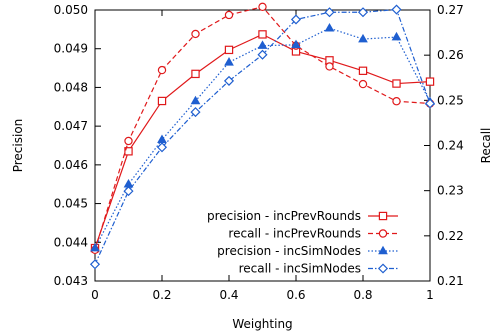 The width and height of the screenshot is (500, 336). Describe the element at coordinates (486, 146) in the screenshot. I see `y-axis-right-title: Recall` at that location.